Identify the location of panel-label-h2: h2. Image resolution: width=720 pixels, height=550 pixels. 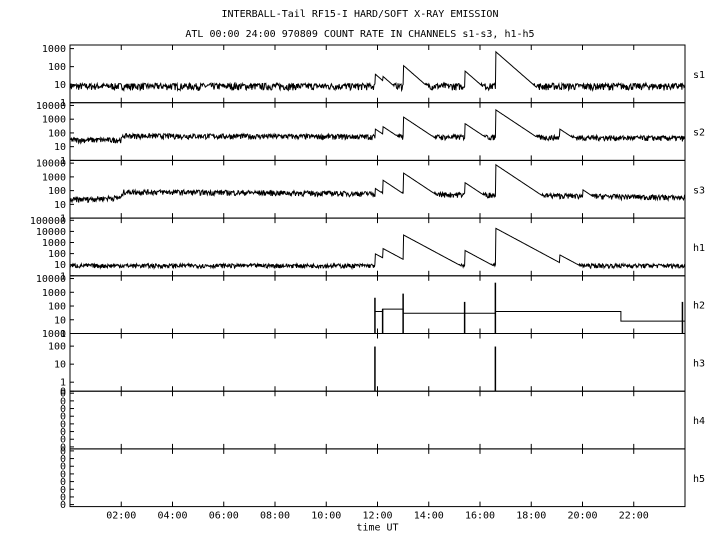
(699, 306).